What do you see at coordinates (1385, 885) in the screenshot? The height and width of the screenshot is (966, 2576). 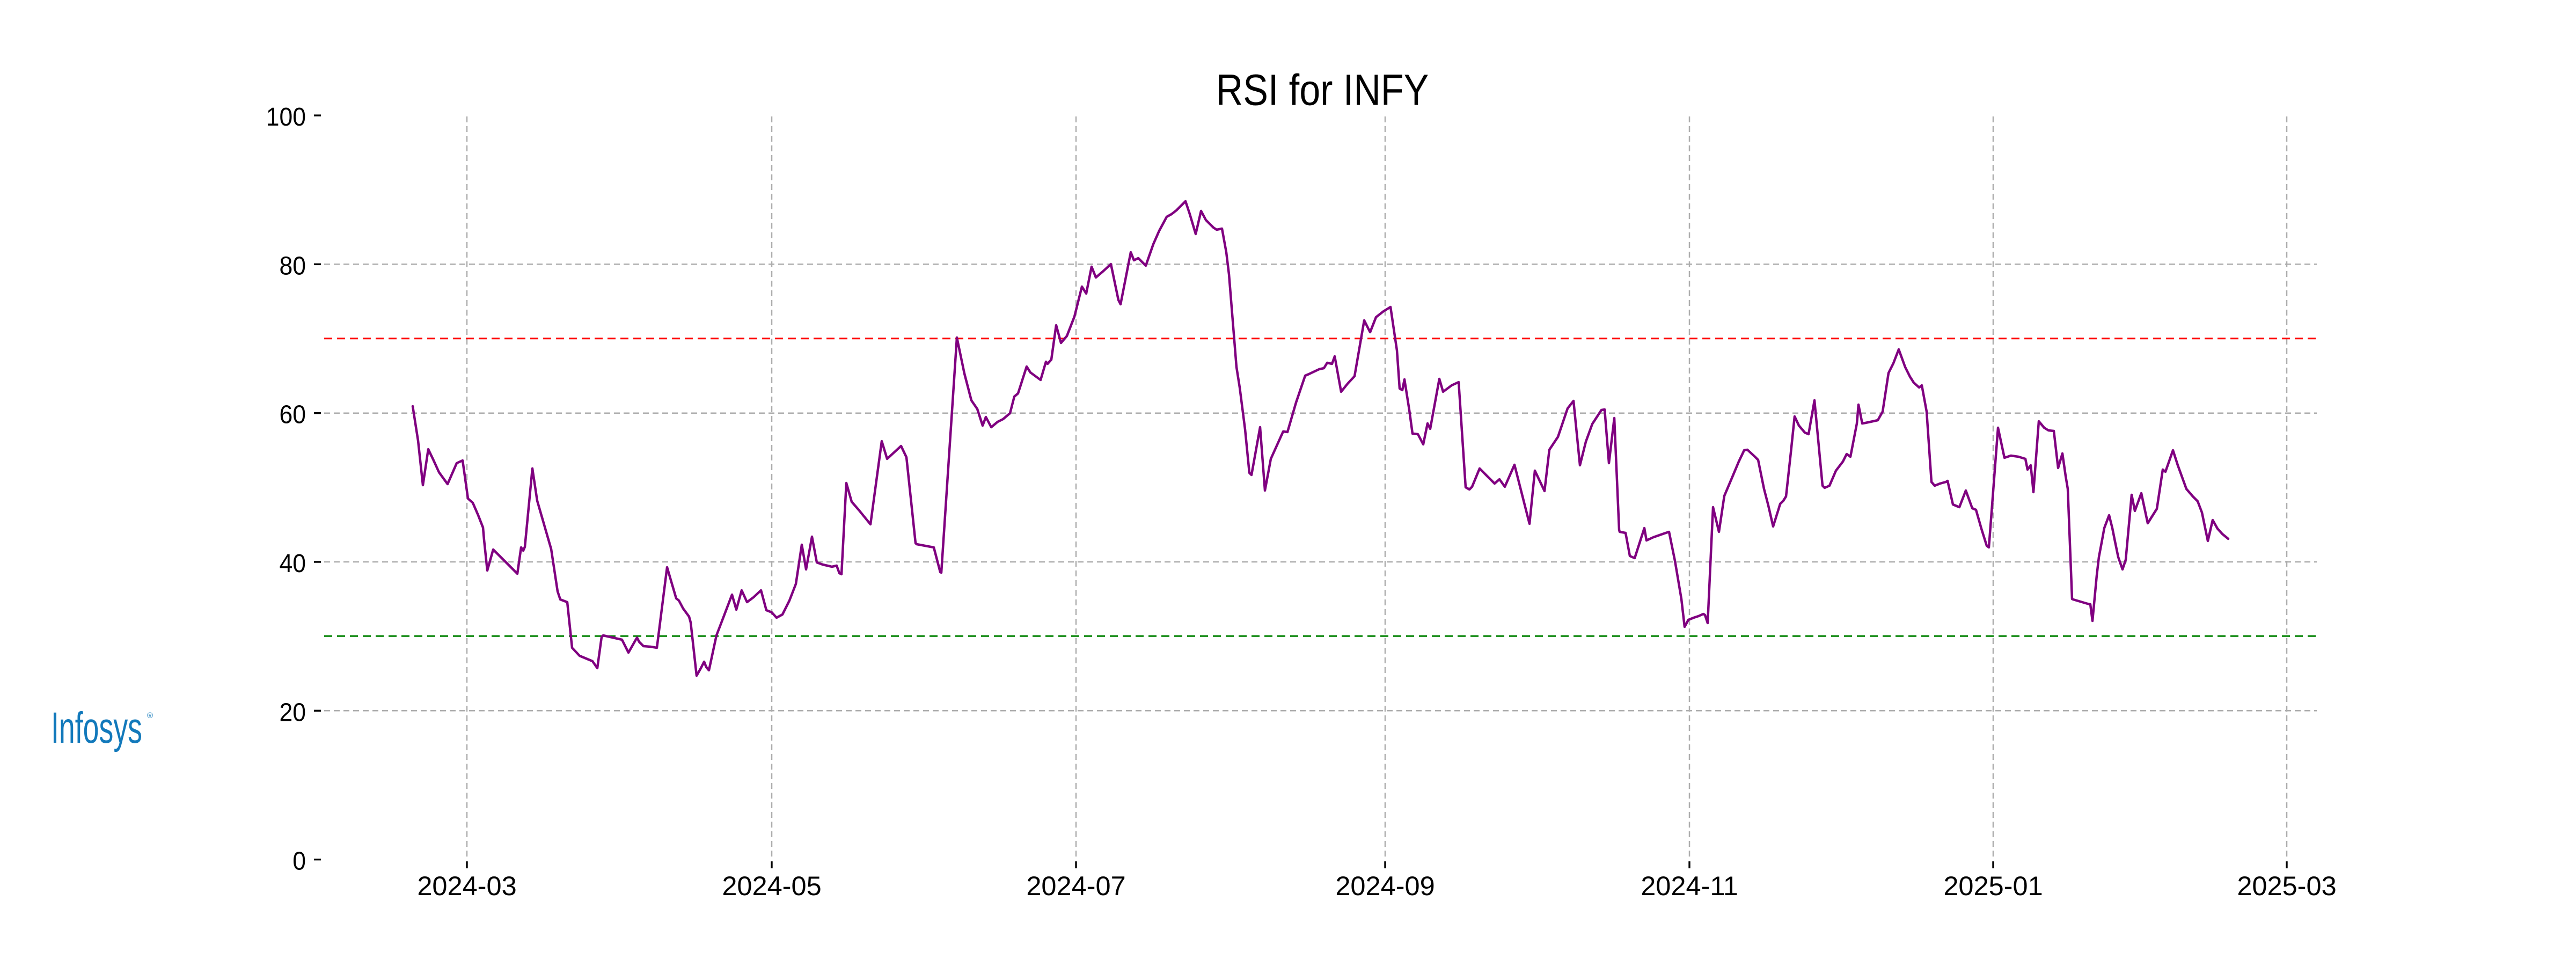 I see `svg-text: 2024-09` at bounding box center [1385, 885].